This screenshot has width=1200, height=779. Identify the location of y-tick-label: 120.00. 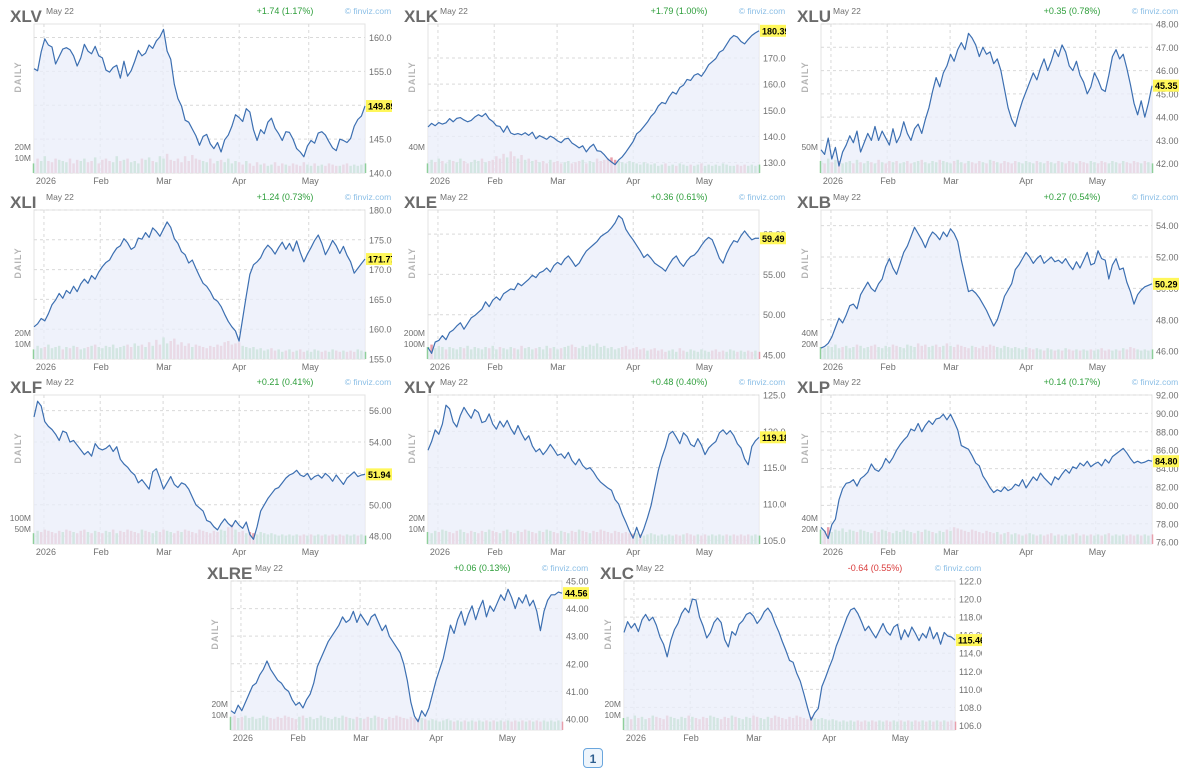
(970, 600).